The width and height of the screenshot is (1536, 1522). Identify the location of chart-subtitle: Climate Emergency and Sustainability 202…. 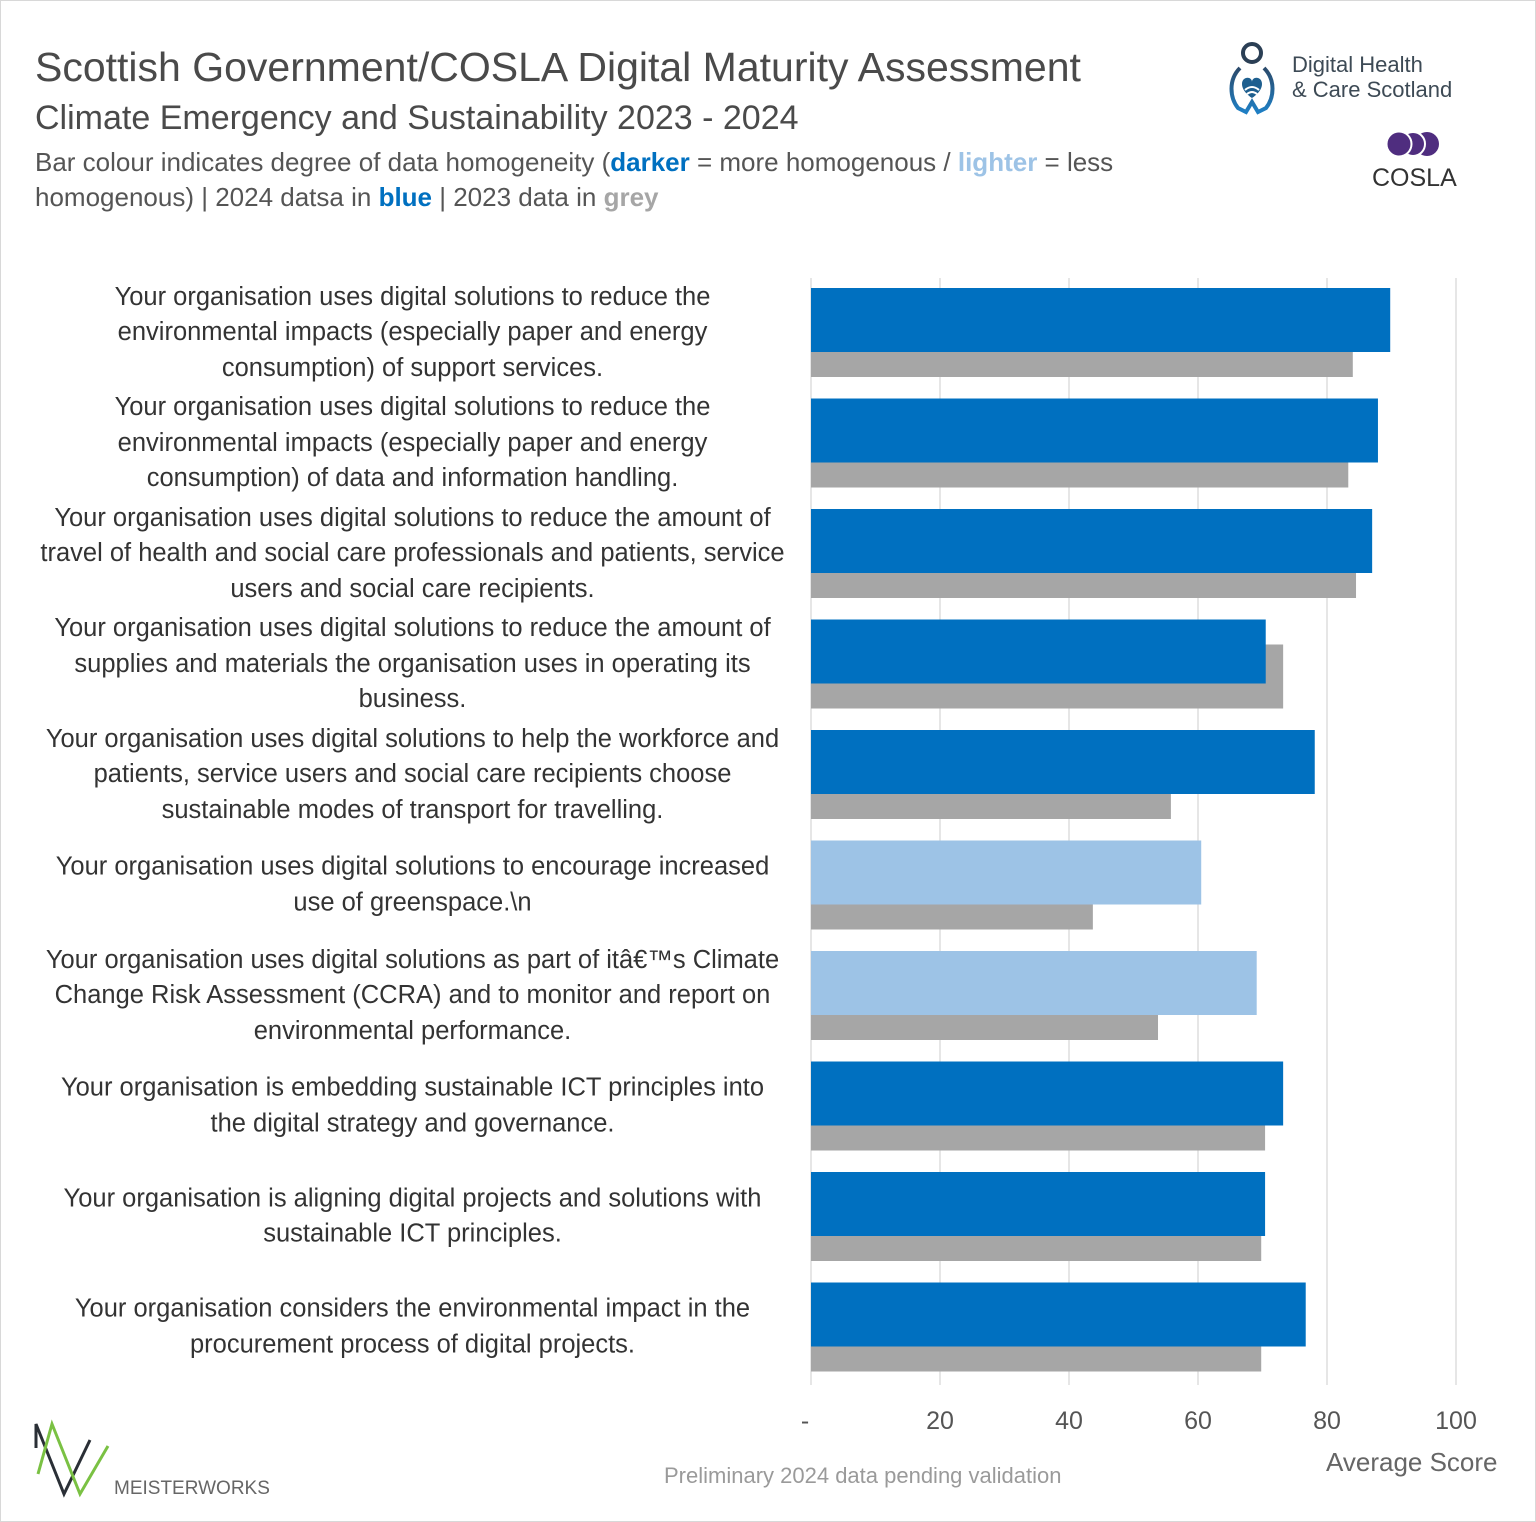
(417, 118).